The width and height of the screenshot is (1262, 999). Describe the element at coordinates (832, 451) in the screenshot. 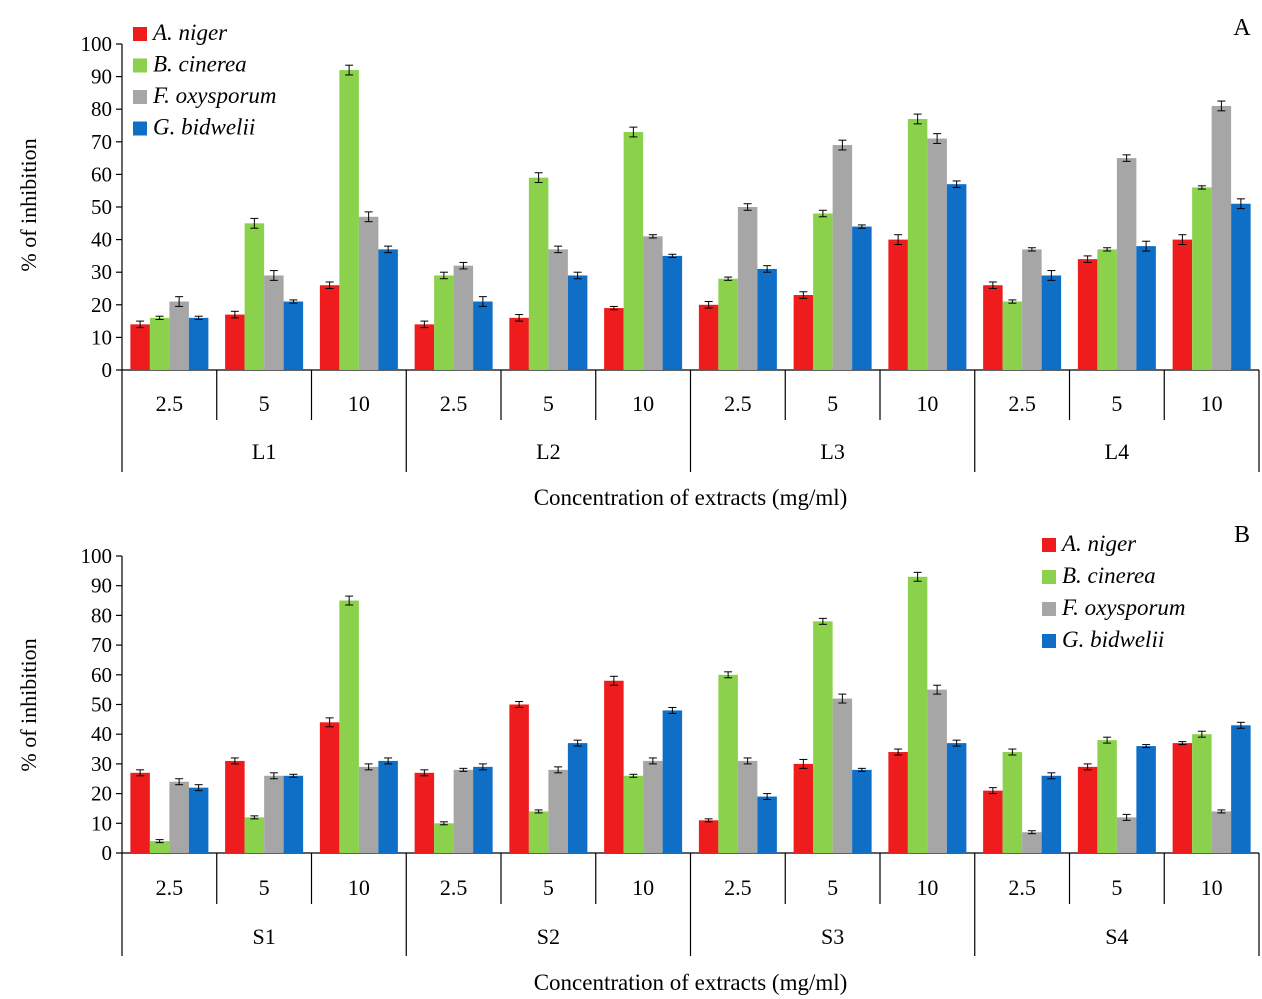

I see `group-label: L3` at that location.